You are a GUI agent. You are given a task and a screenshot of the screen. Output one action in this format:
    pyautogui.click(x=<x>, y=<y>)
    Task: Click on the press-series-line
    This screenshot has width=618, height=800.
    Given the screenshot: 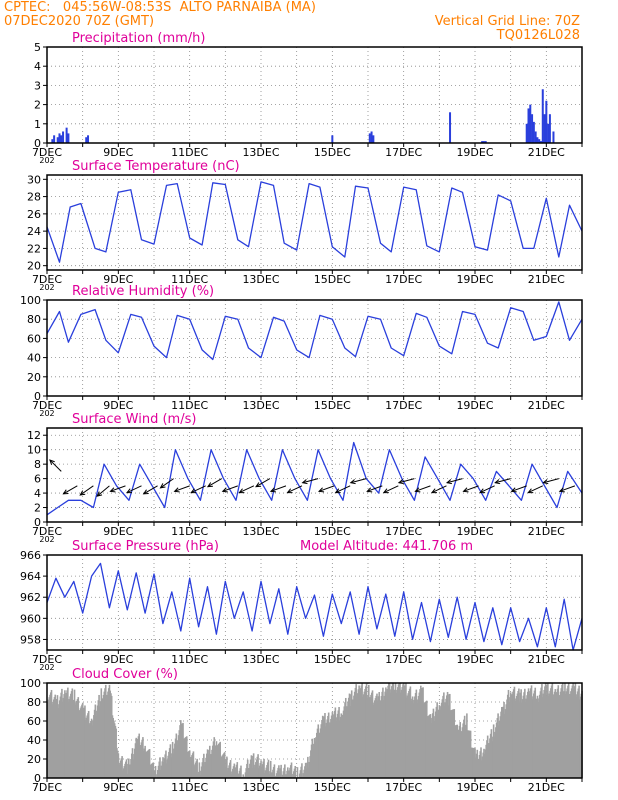 What is the action you would take?
    pyautogui.click(x=314, y=606)
    